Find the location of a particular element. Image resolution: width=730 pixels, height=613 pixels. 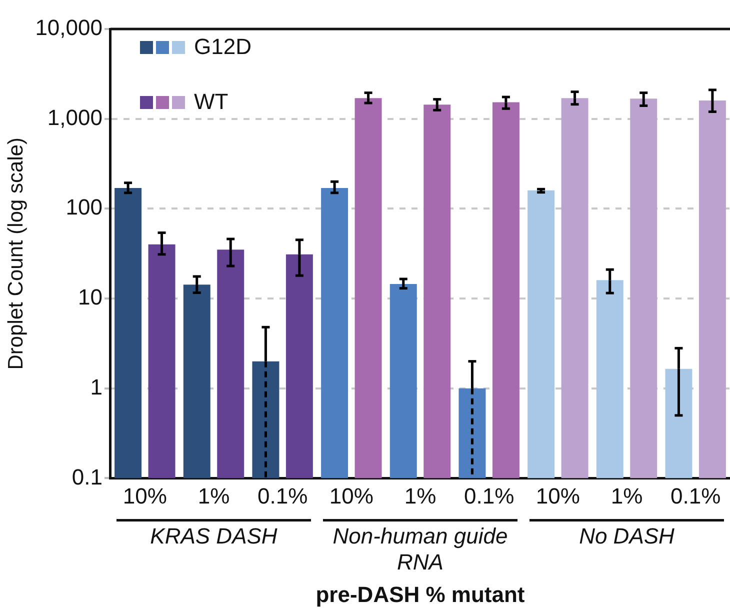

legend-label: WT is located at coordinates (211, 102).